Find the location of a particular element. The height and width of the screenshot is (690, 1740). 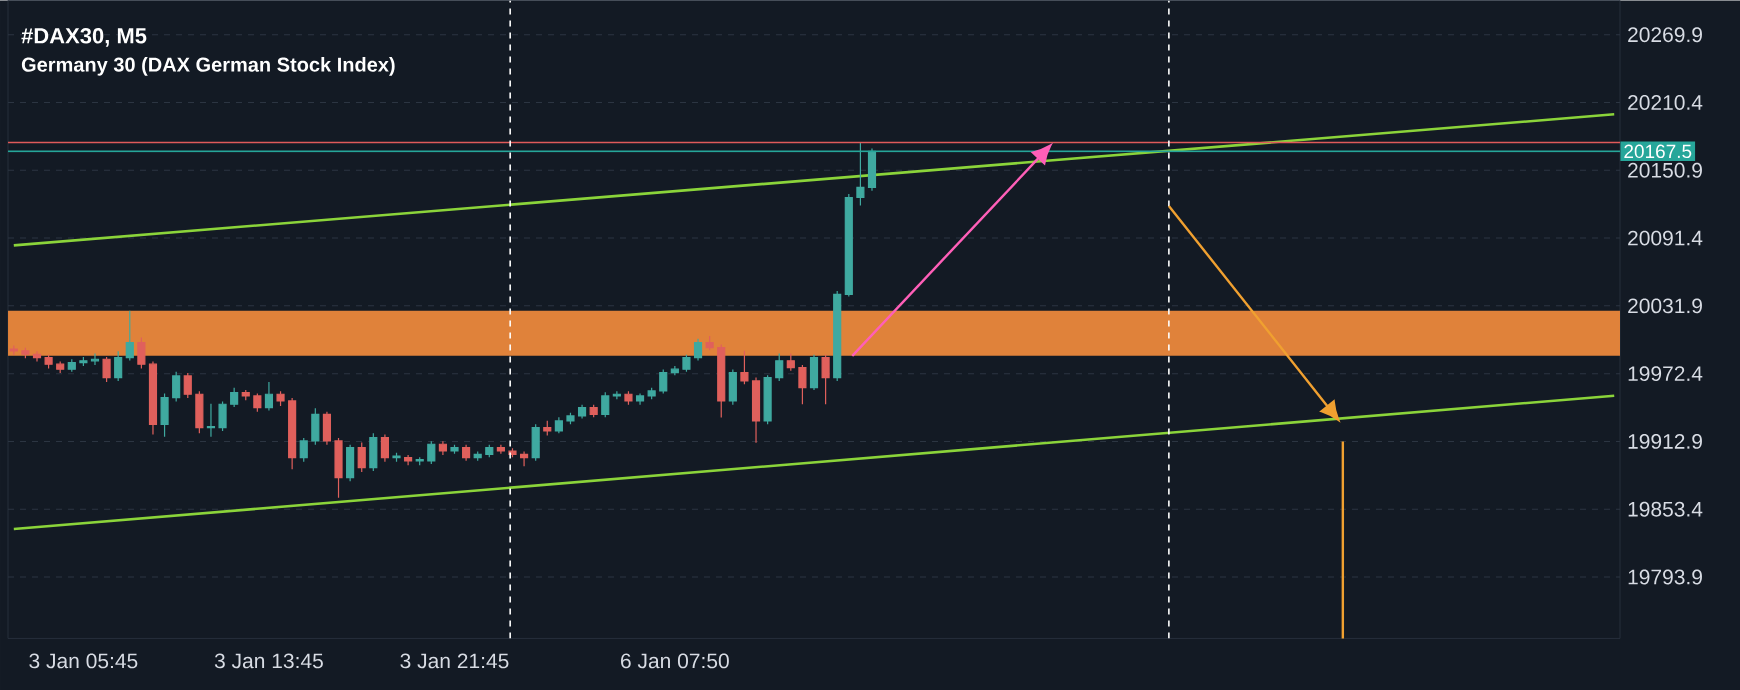

ref-line-label: 20167.5 is located at coordinates (1658, 151).